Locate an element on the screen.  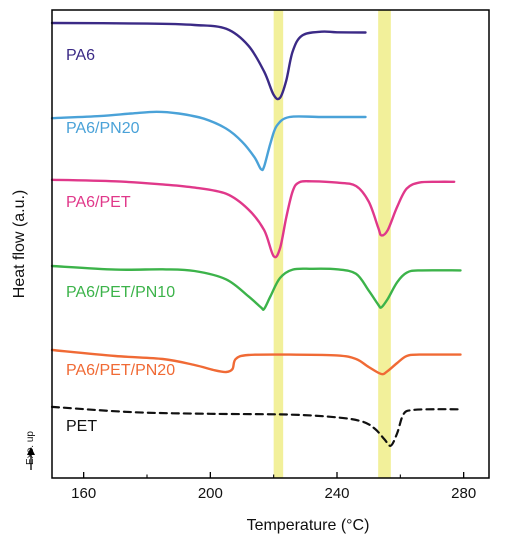
x-axis-ticks: 160 200 240 280 is located at coordinates (273, 487).